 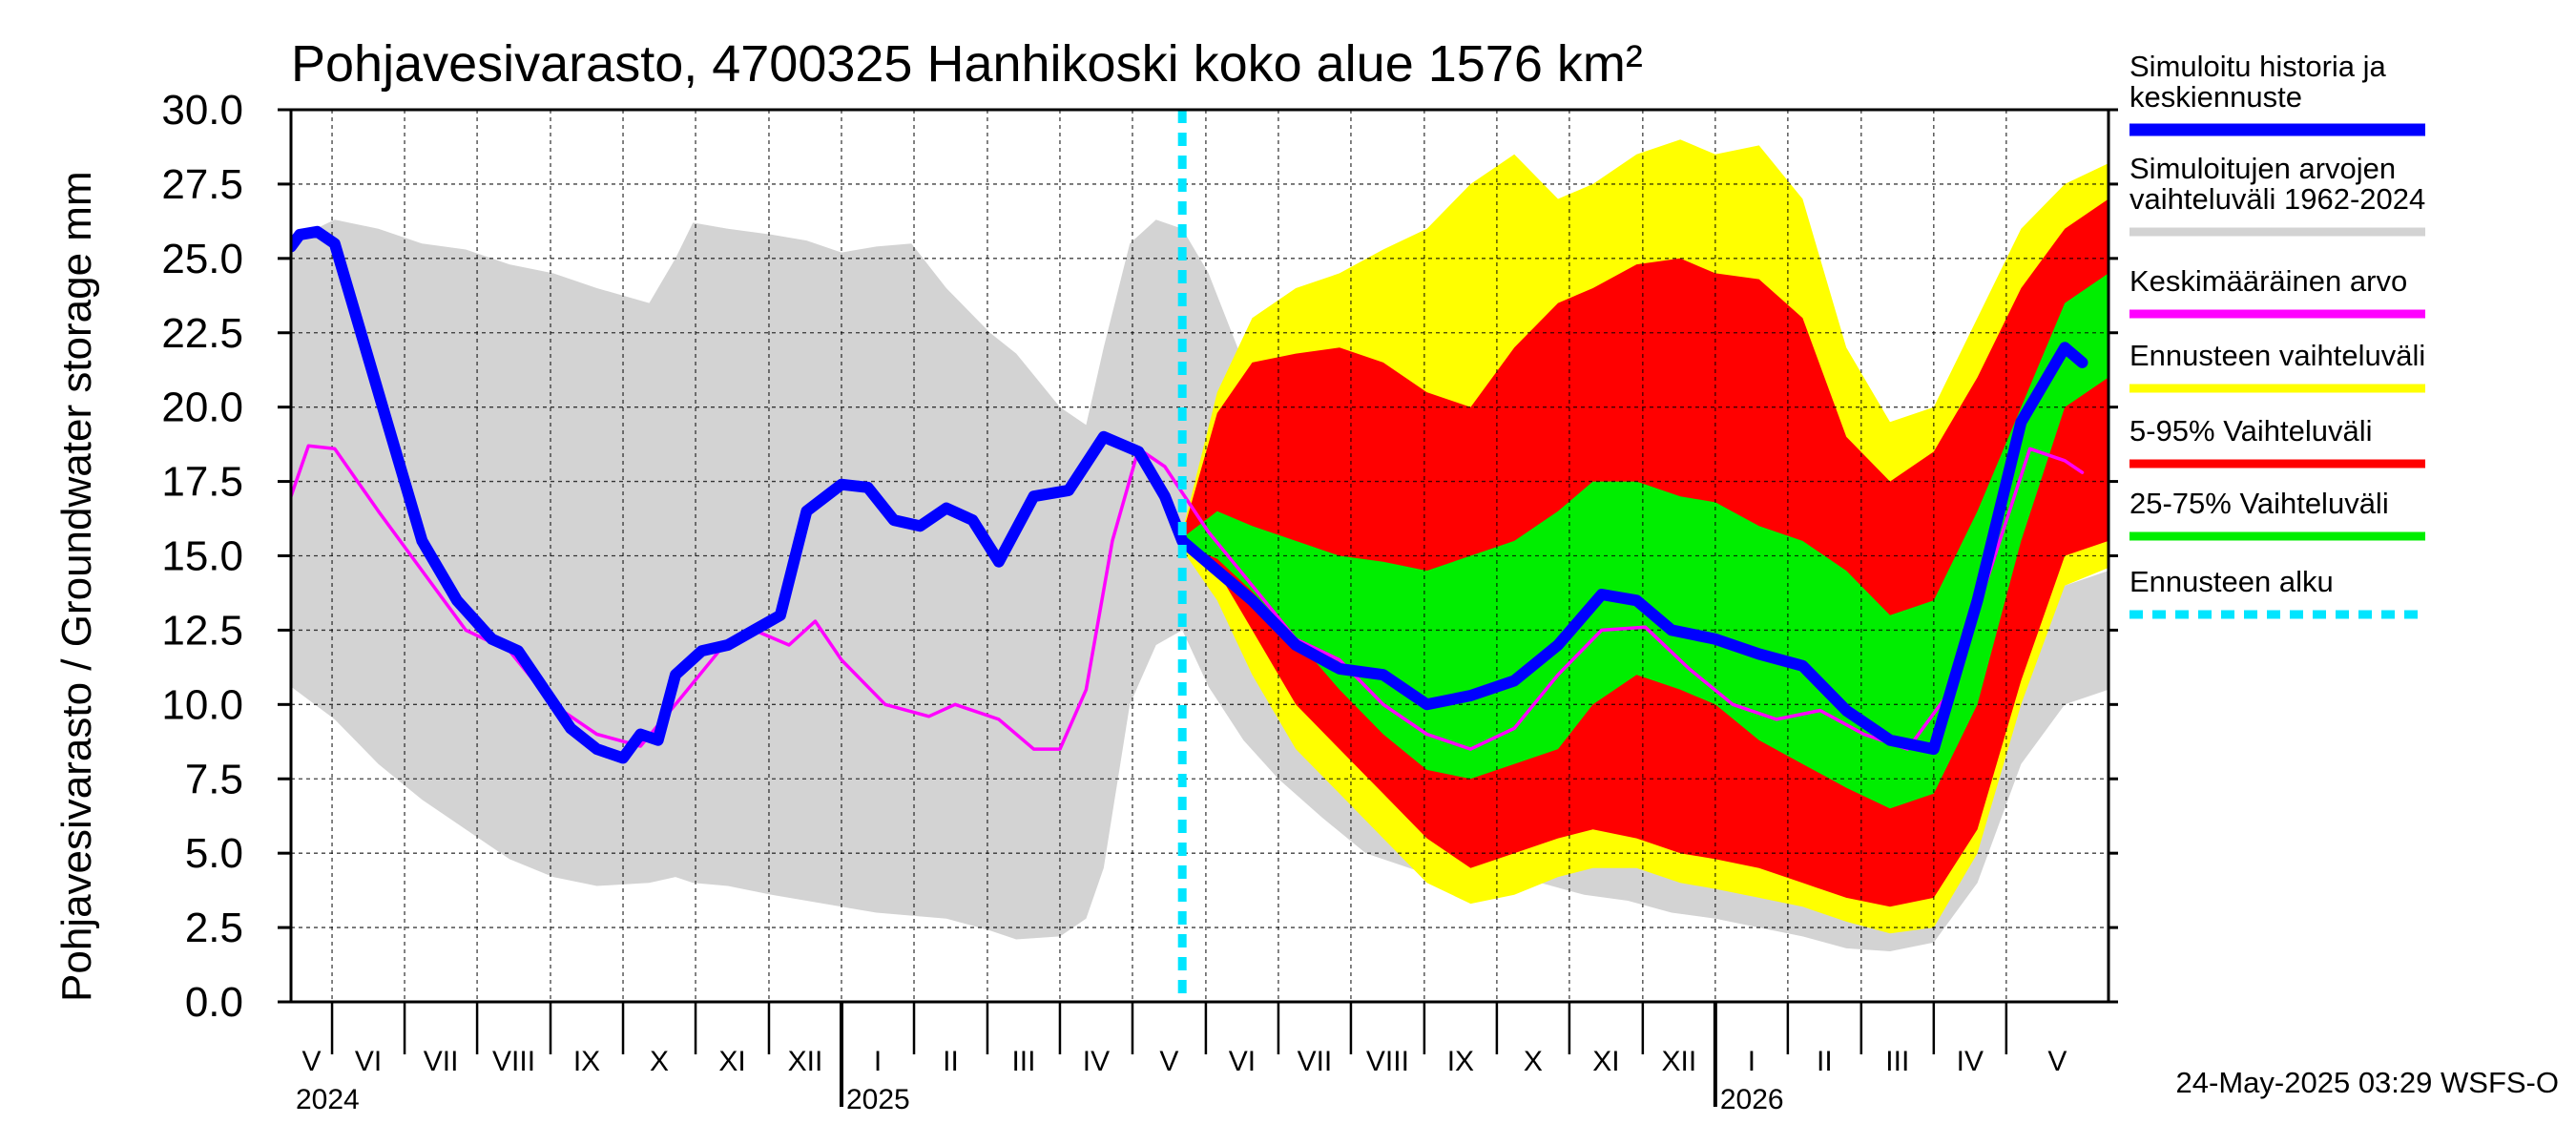 What do you see at coordinates (202, 557) in the screenshot?
I see `y-tick-label: 15.0` at bounding box center [202, 557].